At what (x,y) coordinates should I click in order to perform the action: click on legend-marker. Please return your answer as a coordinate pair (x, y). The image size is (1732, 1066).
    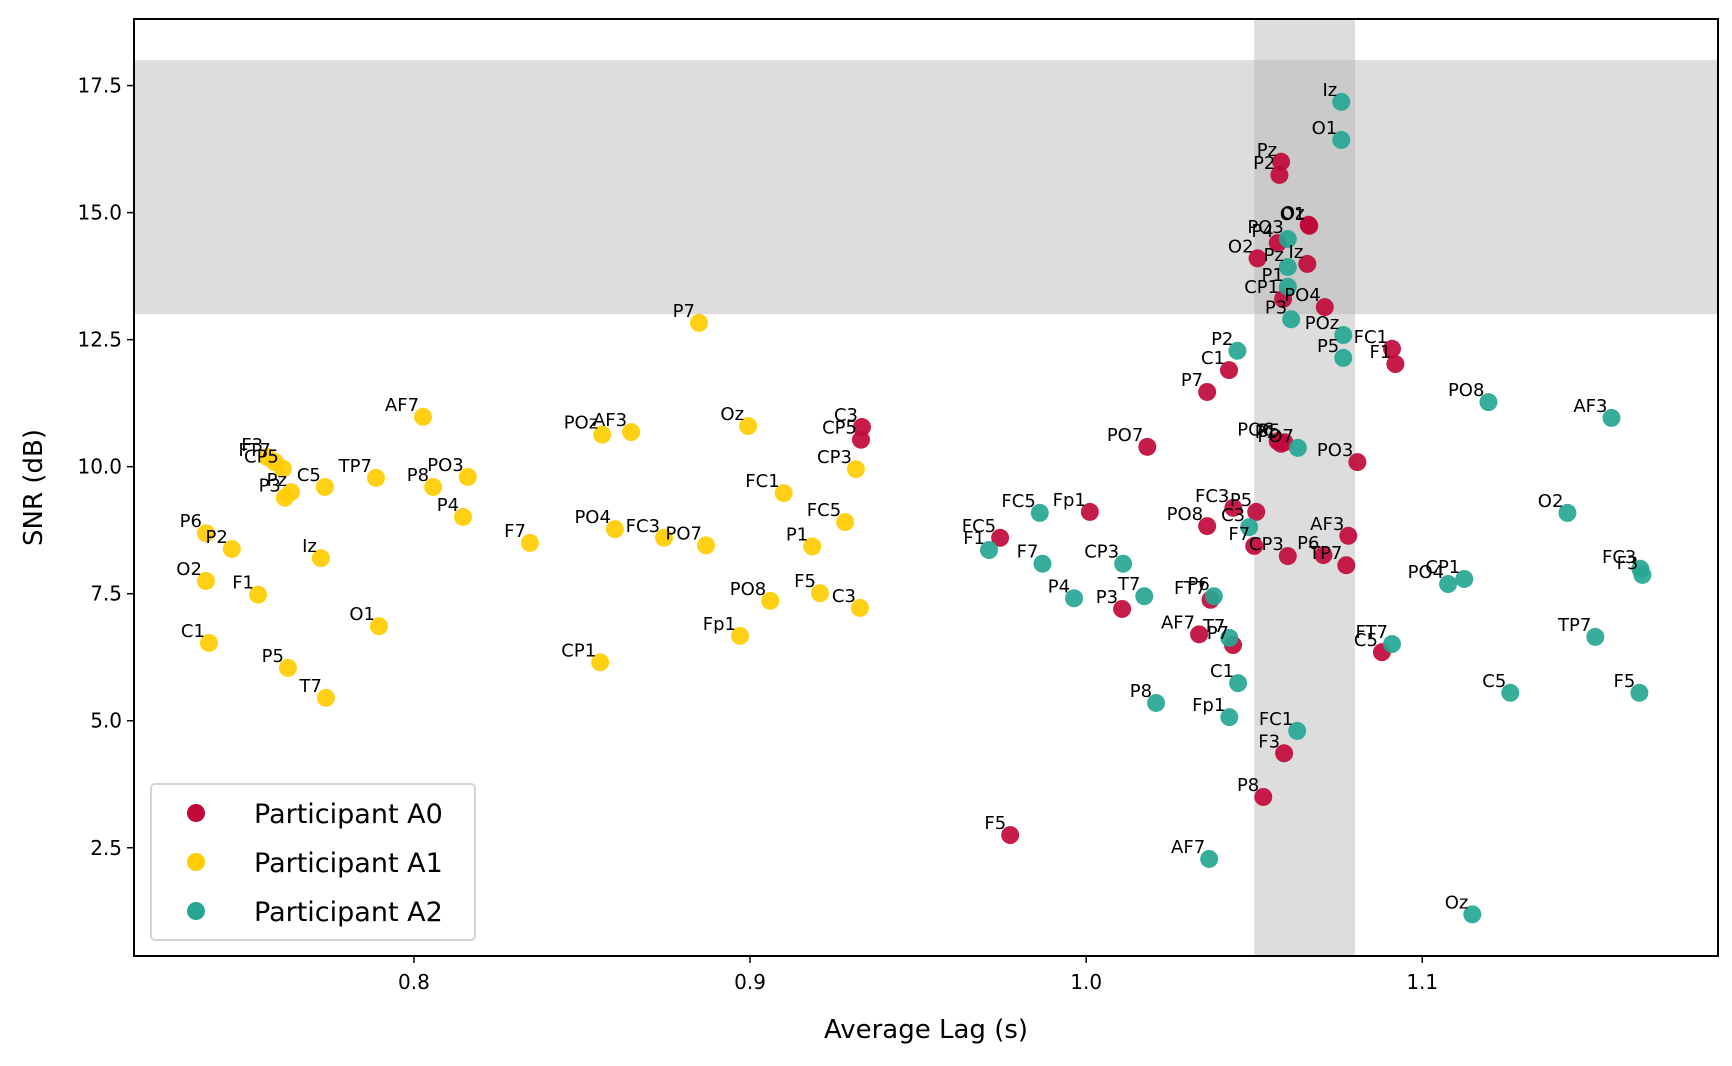
    Looking at the image, I should click on (196, 911).